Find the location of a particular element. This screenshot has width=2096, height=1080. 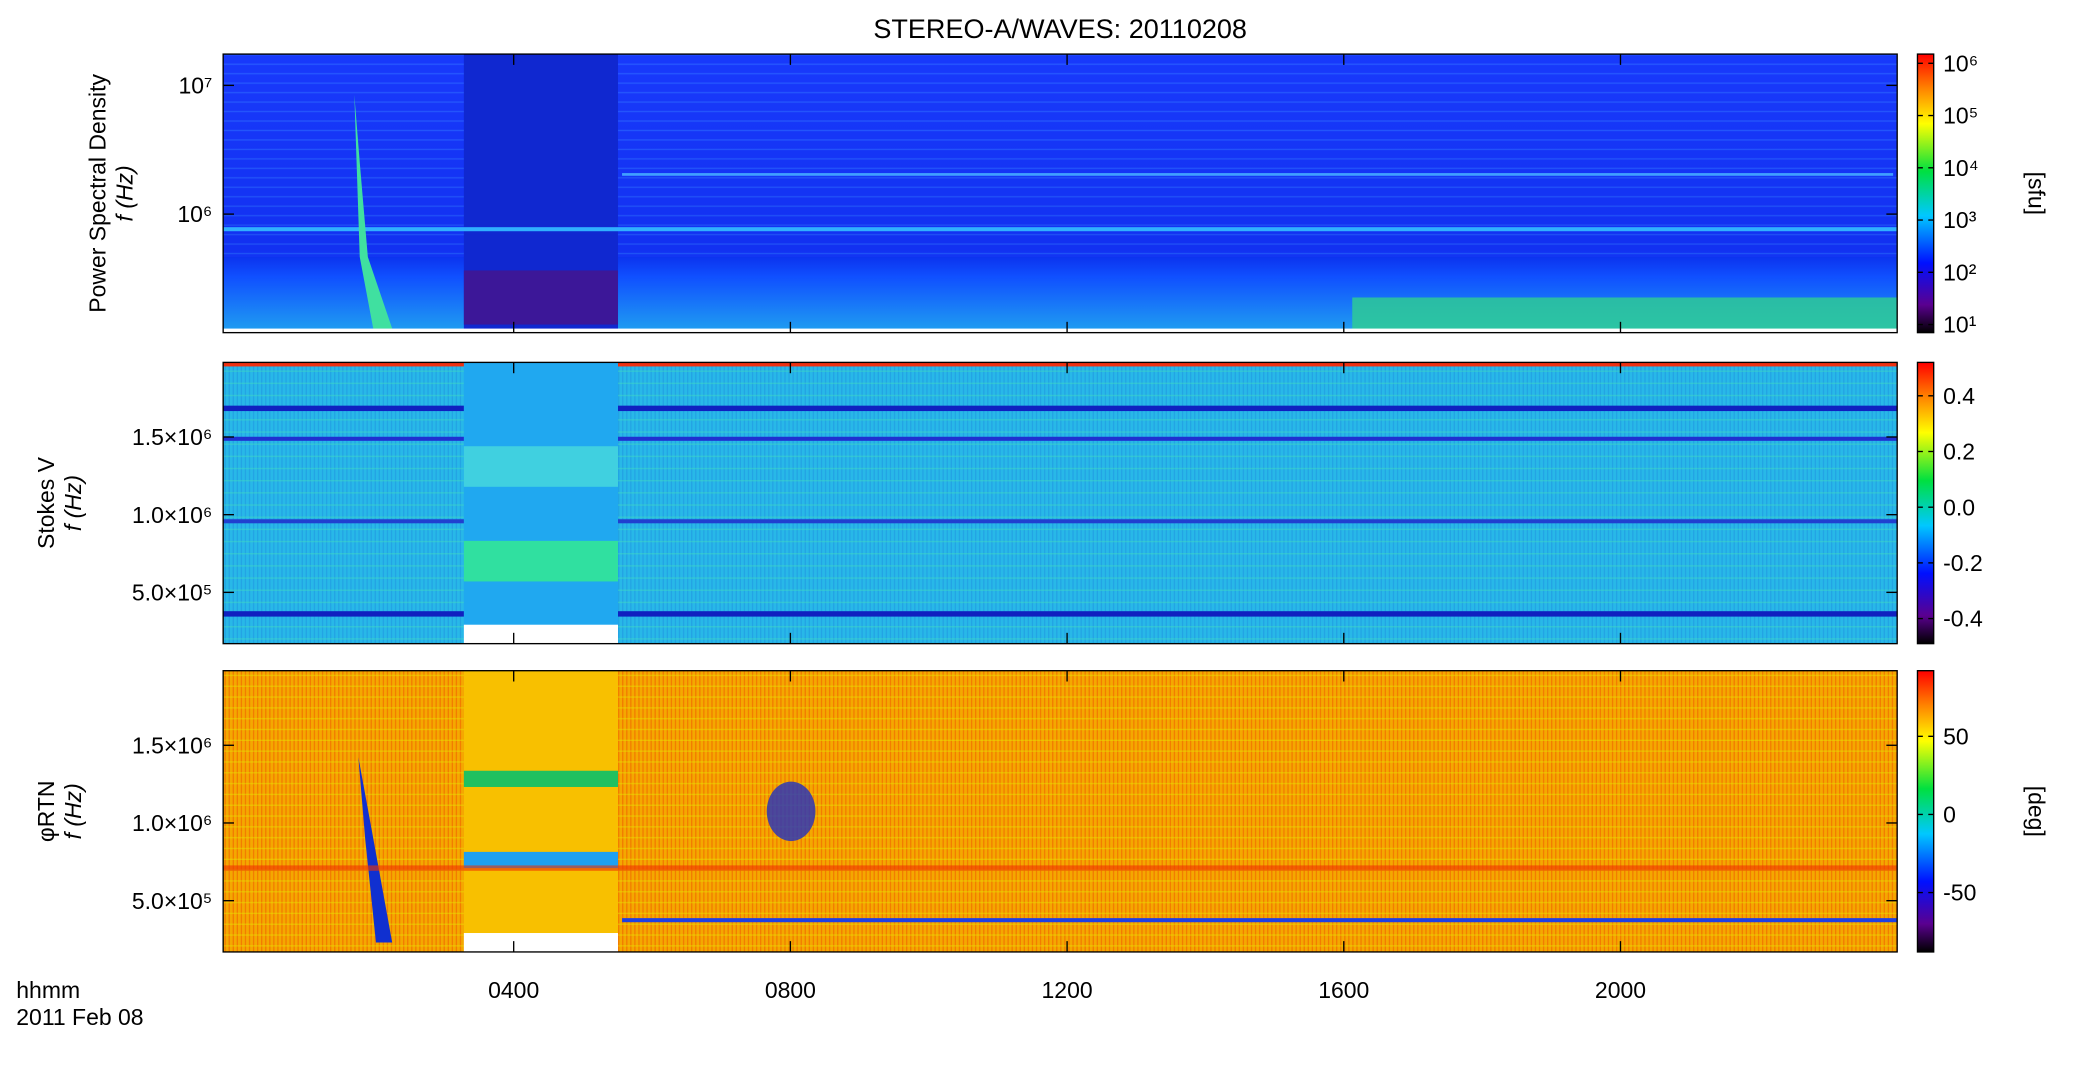

colorbar-label: [sfu] is located at coordinates (2036, 193).